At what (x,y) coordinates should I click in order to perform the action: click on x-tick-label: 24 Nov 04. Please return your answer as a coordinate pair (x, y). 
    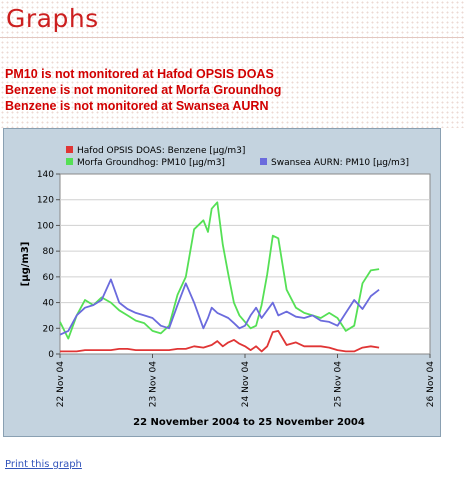
    Looking at the image, I should click on (246, 384).